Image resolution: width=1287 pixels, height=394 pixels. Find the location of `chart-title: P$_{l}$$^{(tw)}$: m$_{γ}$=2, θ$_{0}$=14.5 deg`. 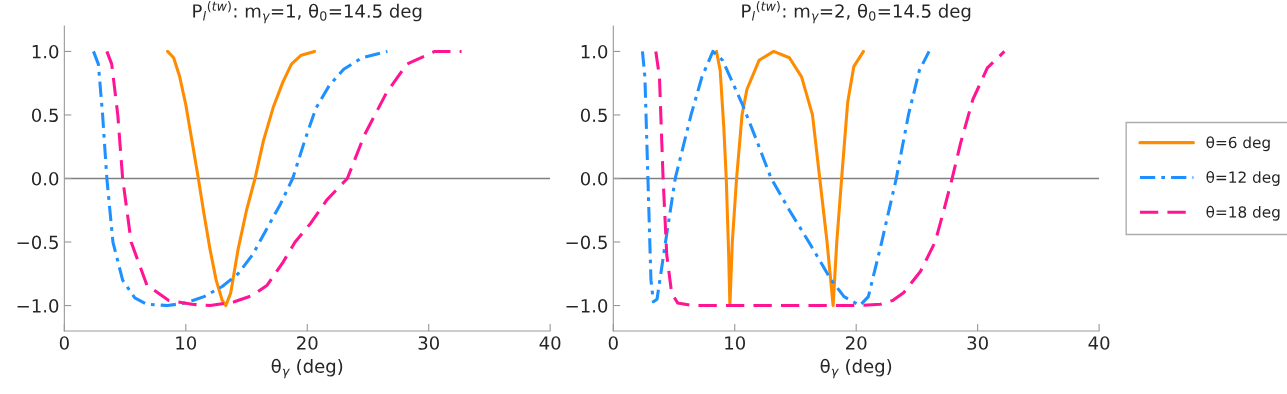

chart-title: P$_{l}$$^{(tw)}$: m$_{γ}$=2, θ$_{0}$=14.5 deg is located at coordinates (856, 12).